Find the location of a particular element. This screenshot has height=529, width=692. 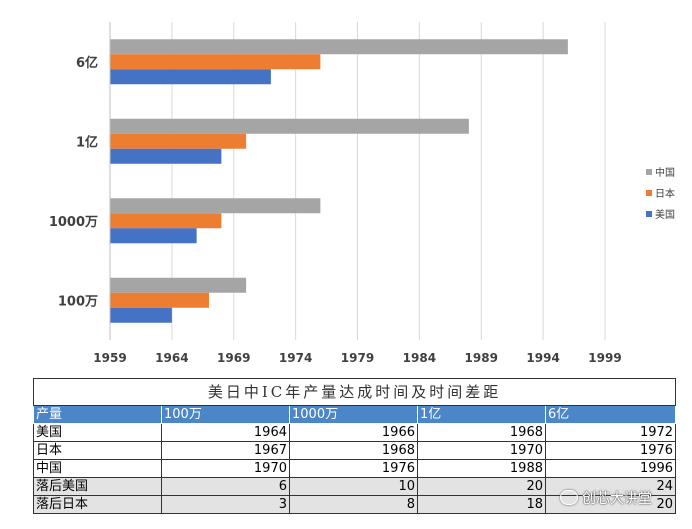

table-cell: 18 is located at coordinates (481, 504).